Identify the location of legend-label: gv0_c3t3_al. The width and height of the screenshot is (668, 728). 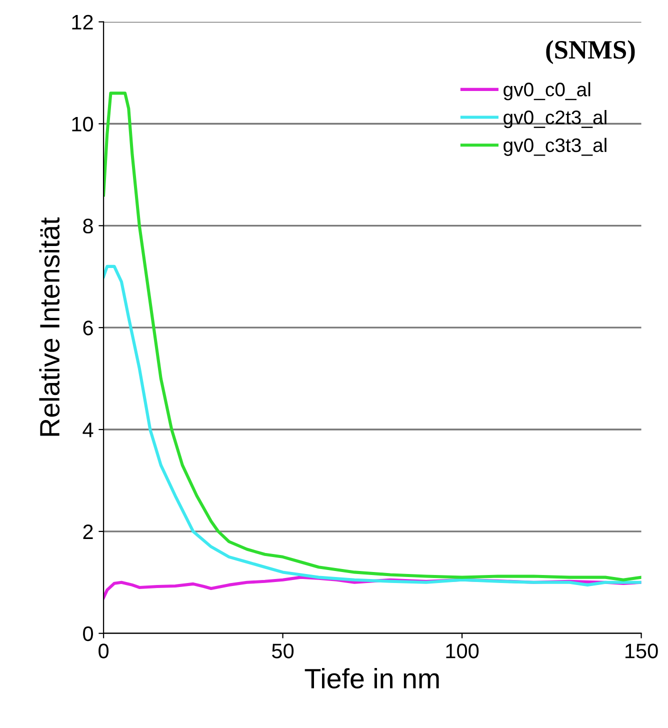
(555, 147).